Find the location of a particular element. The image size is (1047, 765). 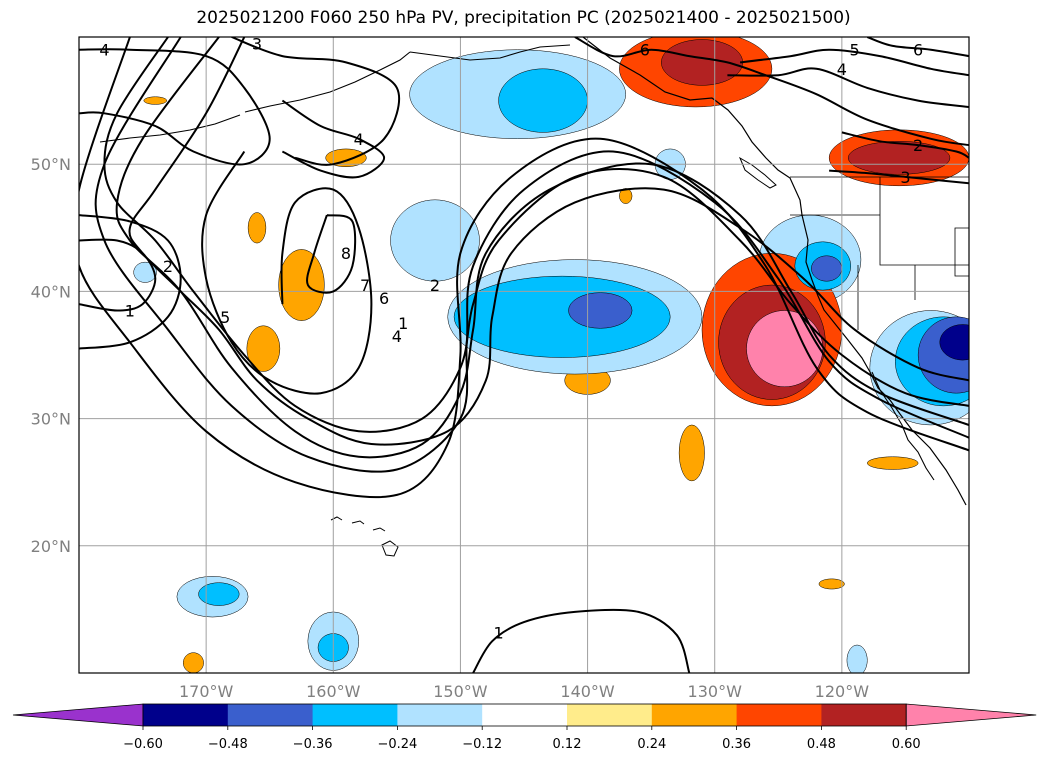

coastline-baja is located at coordinates (903, 426).